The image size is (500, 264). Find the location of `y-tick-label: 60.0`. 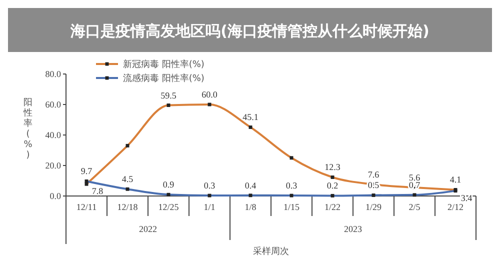

y-tick-label: 60.0 is located at coordinates (53, 105).